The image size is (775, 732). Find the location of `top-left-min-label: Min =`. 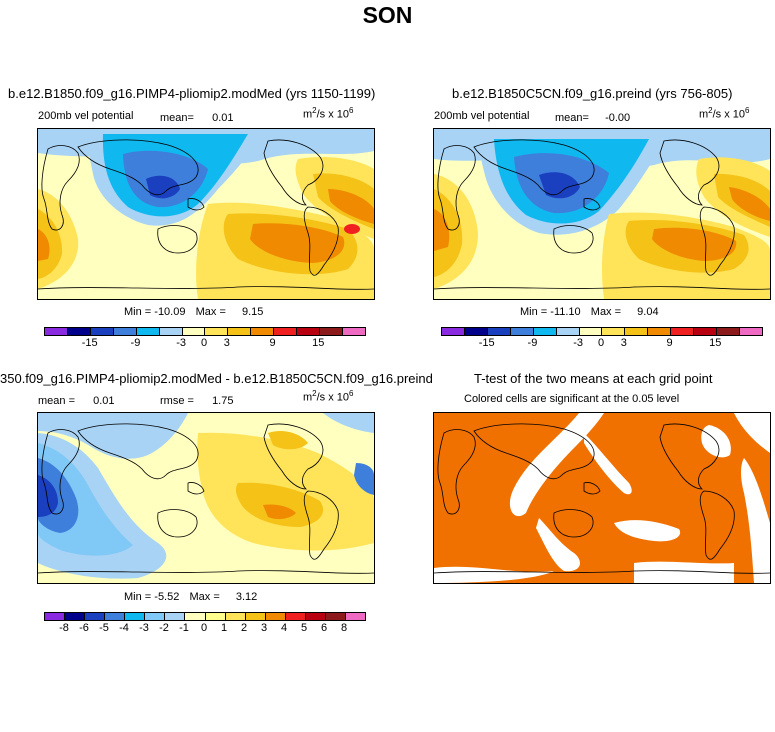

top-left-min-label: Min = is located at coordinates (138, 312).